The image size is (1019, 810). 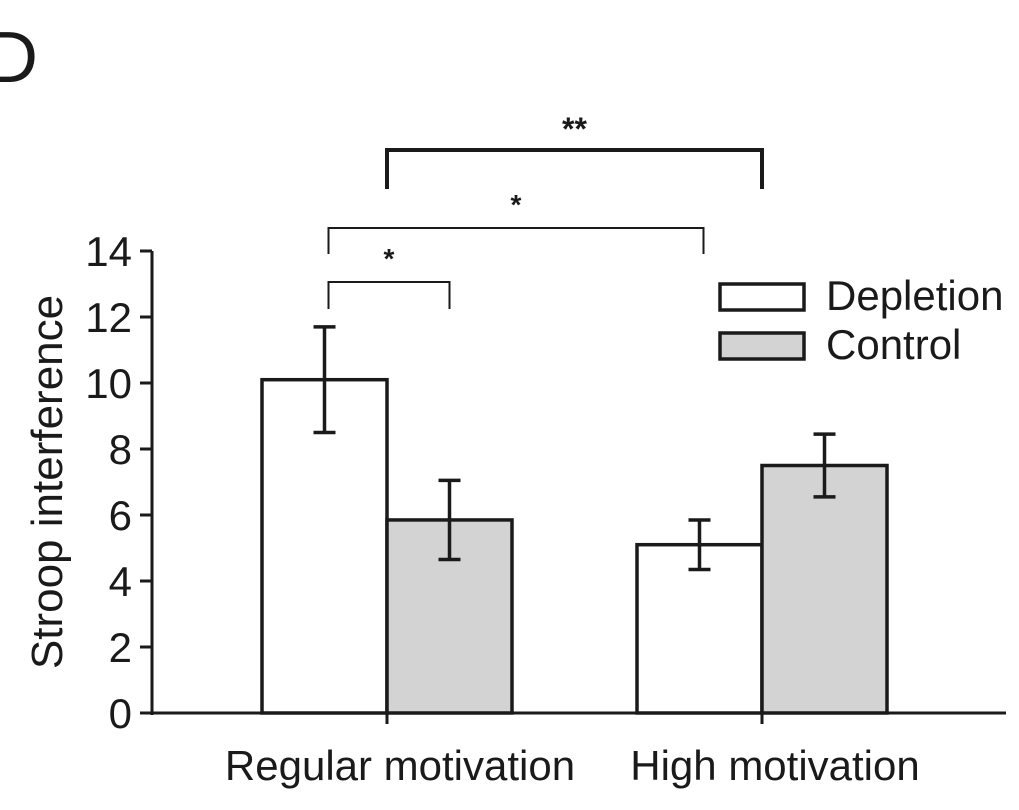 I want to click on y-axis: 0 2 4 6 8 10 12 14, so click(x=119, y=482).